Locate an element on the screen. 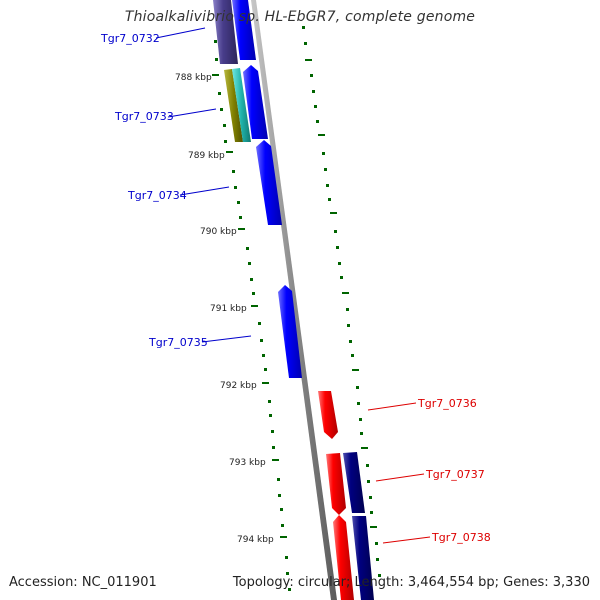  right-ruler-dots is located at coordinates (341, 301).